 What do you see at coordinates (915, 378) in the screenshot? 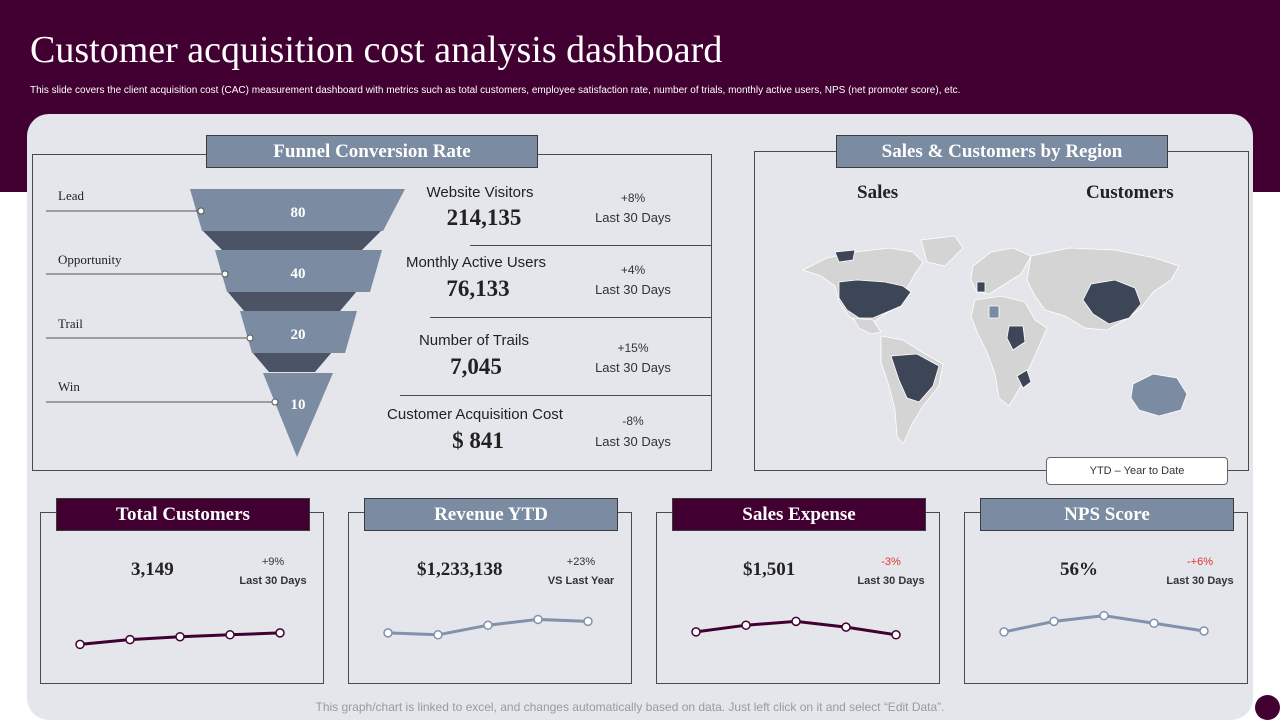
I see `map-brazil` at bounding box center [915, 378].